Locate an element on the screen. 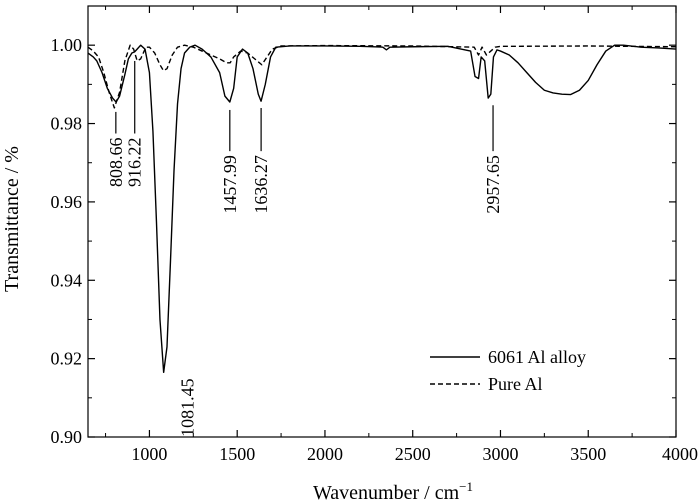  annotation-label: 1081.45 is located at coordinates (188, 407).